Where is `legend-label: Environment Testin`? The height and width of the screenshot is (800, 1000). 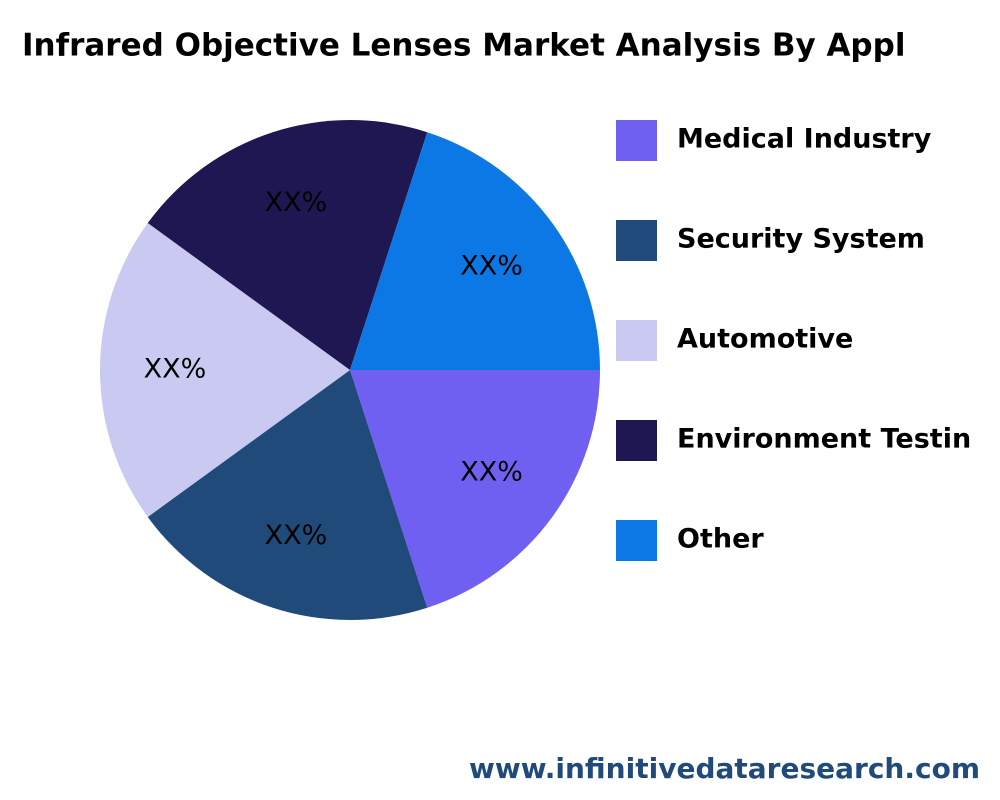
legend-label: Environment Testin is located at coordinates (824, 439).